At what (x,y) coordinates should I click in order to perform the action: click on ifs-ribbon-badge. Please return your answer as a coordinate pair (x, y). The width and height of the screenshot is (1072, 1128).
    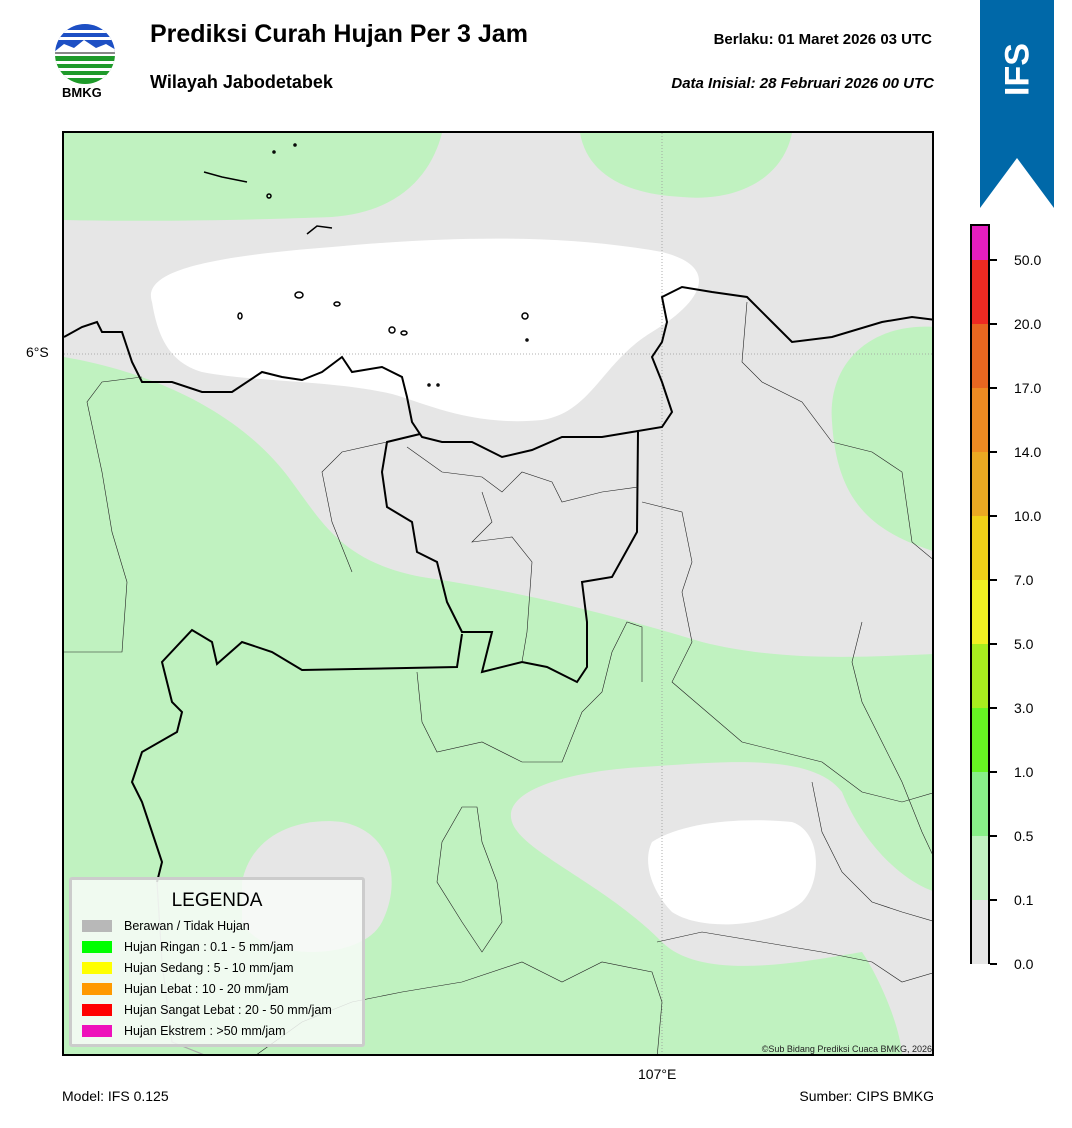
    Looking at the image, I should click on (1017, 104).